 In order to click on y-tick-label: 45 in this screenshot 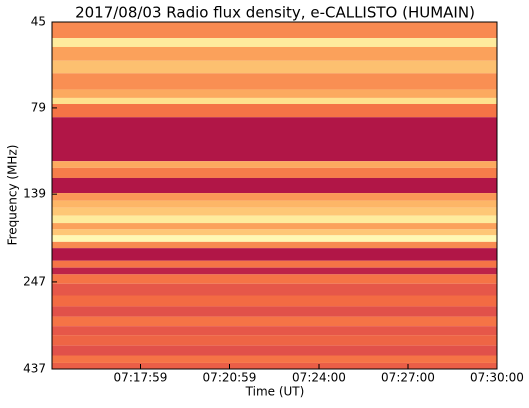, I will do `click(38, 22)`.